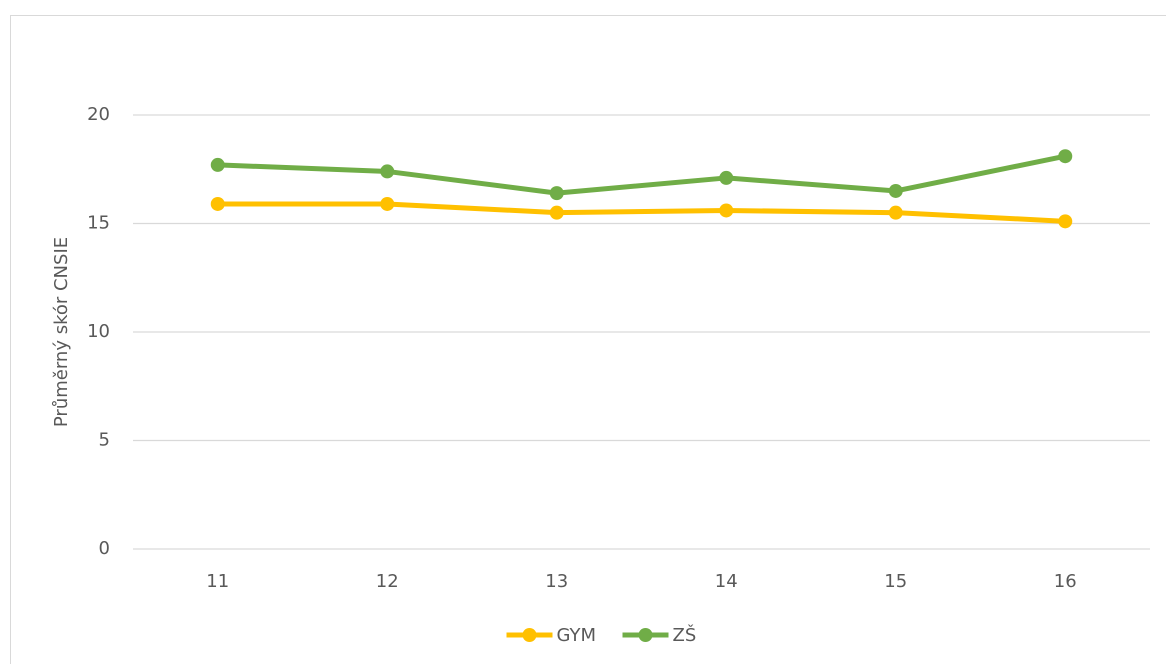 The height and width of the screenshot is (664, 1166). I want to click on x-tick-label: 12, so click(387, 581).